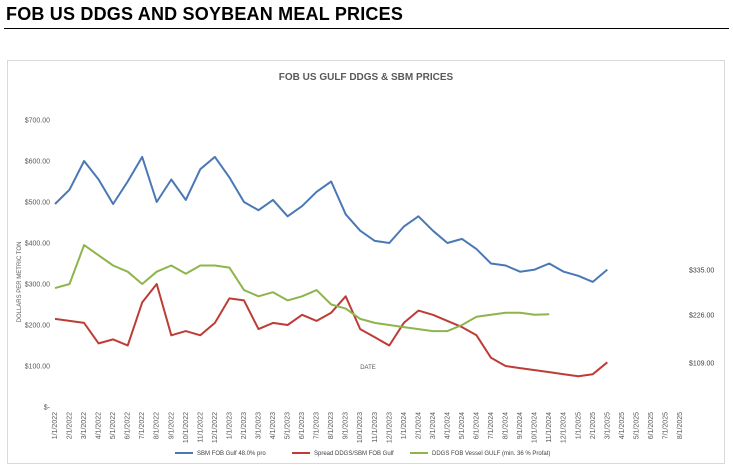  Describe the element at coordinates (665, 425) in the screenshot. I see `x-tick-label: 7/1/2025` at that location.